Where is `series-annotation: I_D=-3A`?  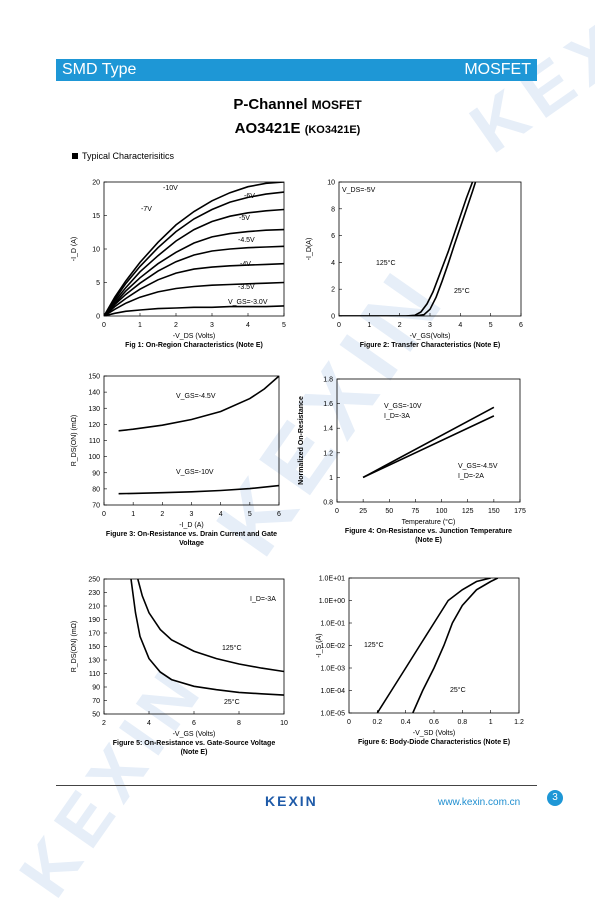 series-annotation: I_D=-3A is located at coordinates (397, 416).